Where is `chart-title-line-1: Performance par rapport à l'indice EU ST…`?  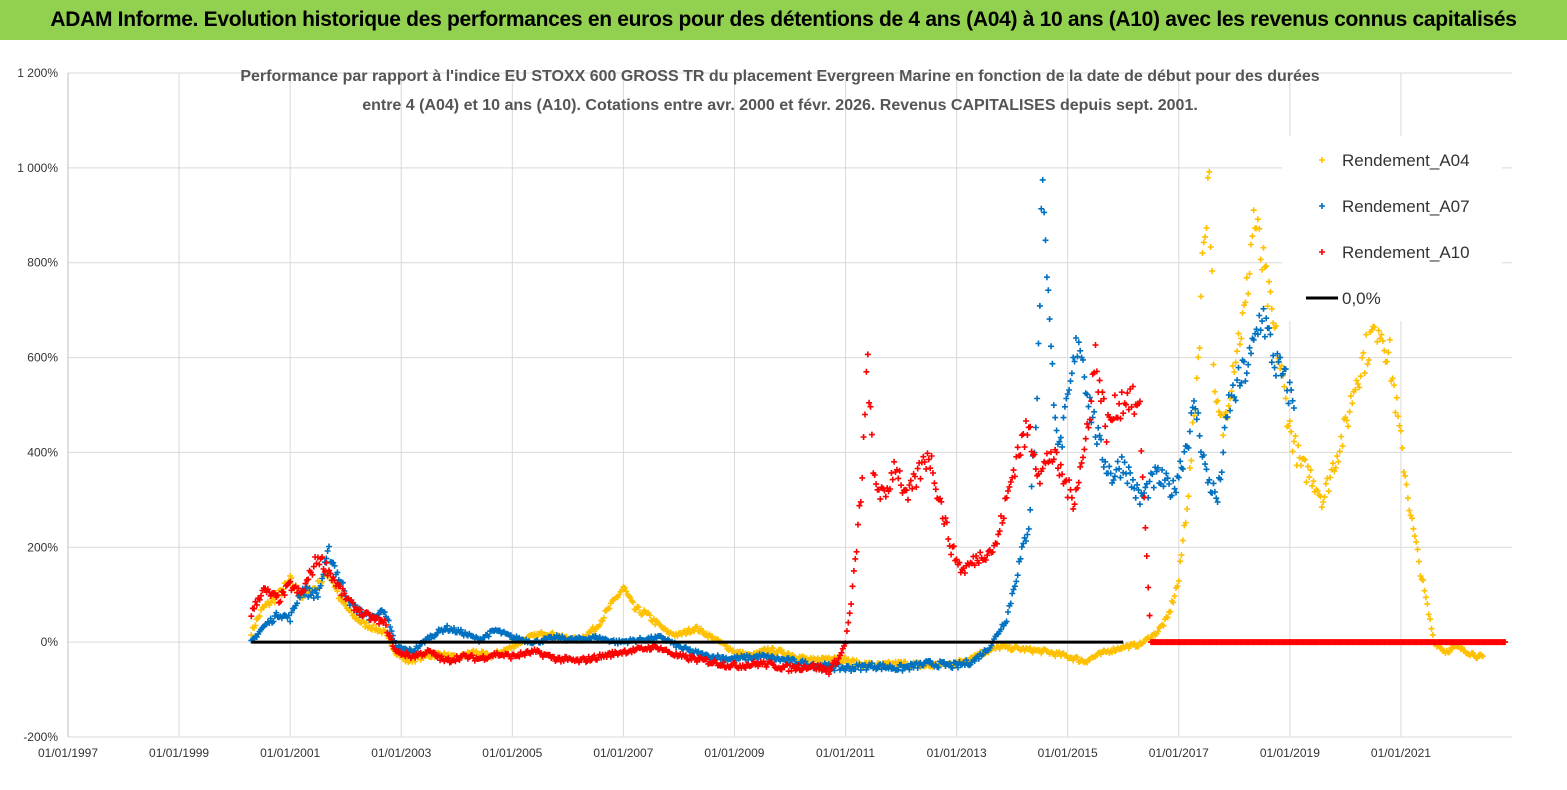 chart-title-line-1: Performance par rapport à l'indice EU ST… is located at coordinates (779, 76).